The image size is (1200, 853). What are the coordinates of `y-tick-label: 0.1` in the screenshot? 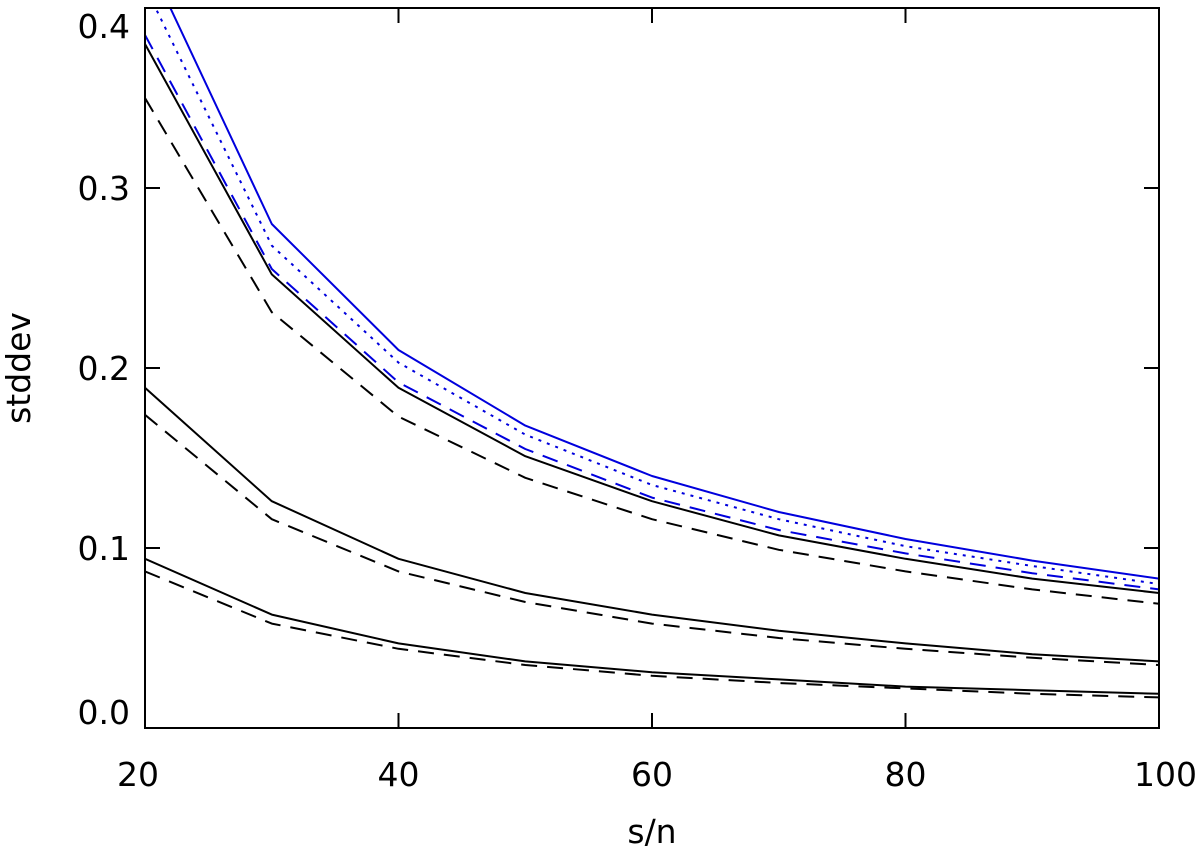 It's located at (104, 548).